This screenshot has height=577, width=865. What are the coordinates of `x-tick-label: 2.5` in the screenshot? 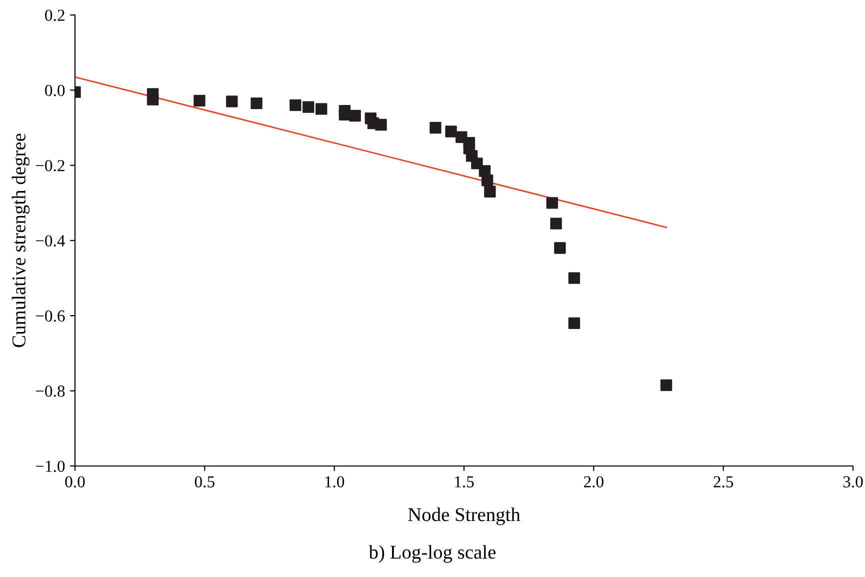 It's located at (724, 482).